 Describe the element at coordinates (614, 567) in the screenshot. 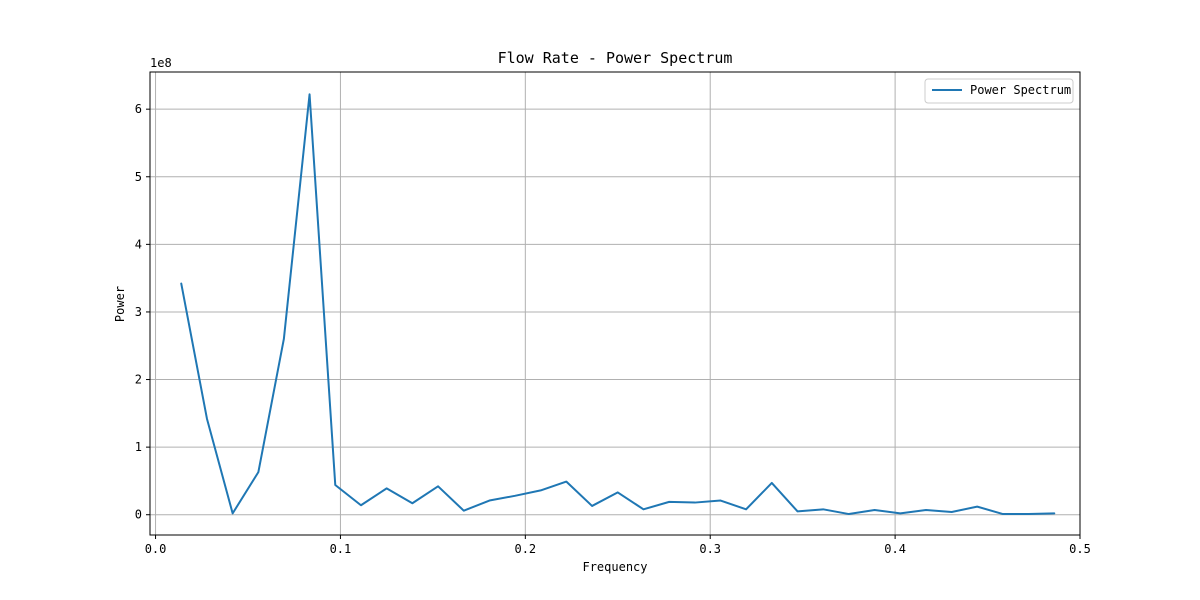

I see `x-axis-label: Frequency` at that location.